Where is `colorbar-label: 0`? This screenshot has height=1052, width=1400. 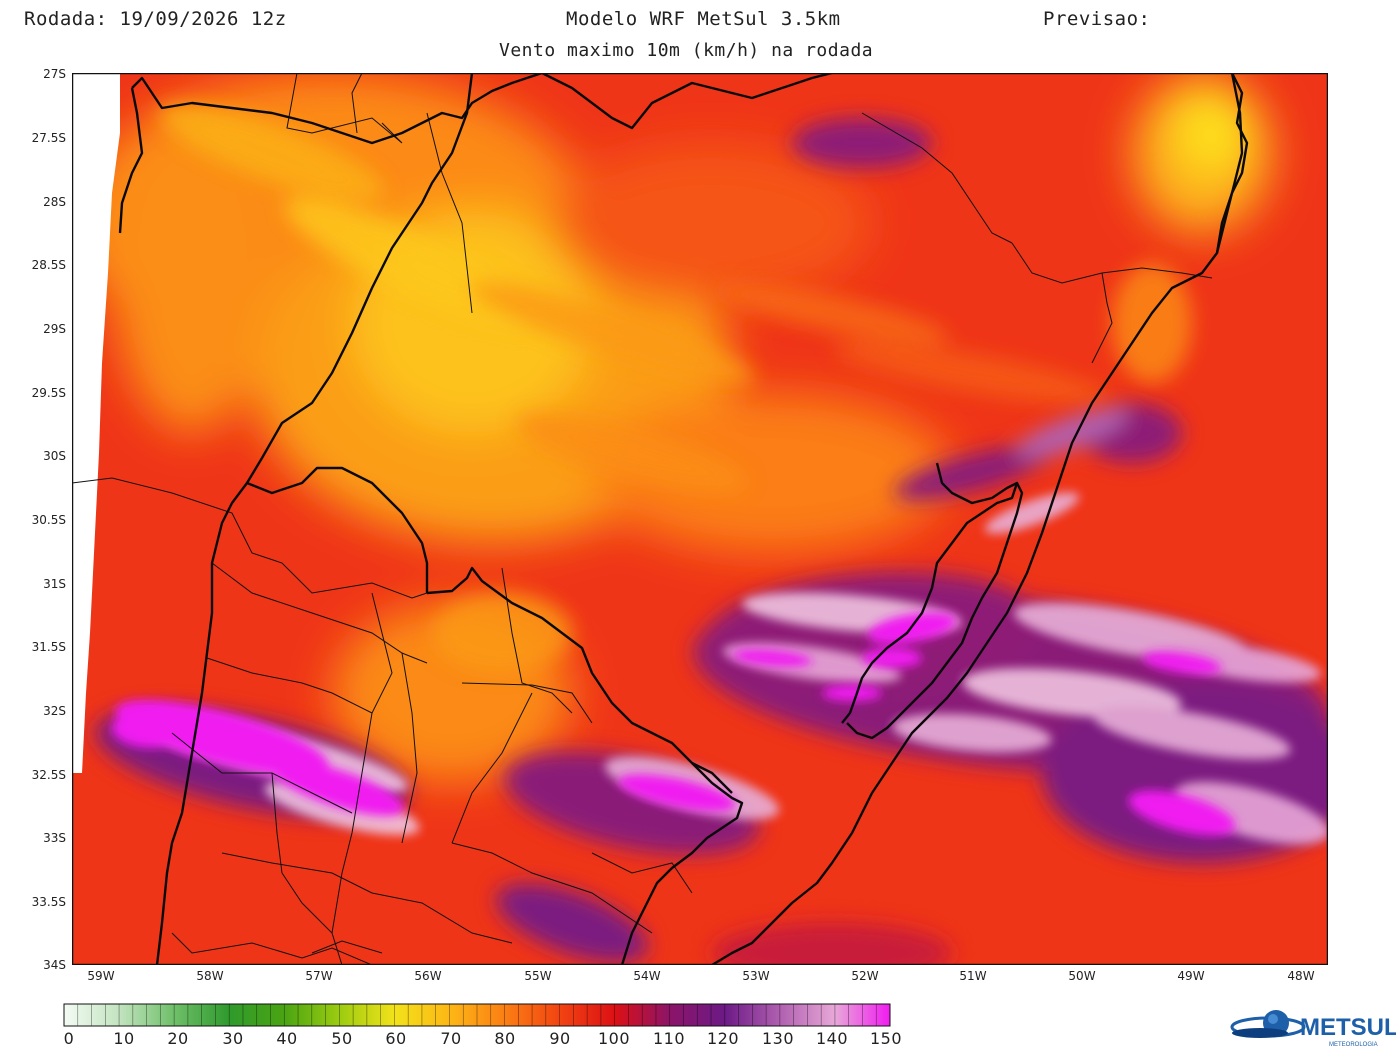 colorbar-label: 0 is located at coordinates (69, 1038).